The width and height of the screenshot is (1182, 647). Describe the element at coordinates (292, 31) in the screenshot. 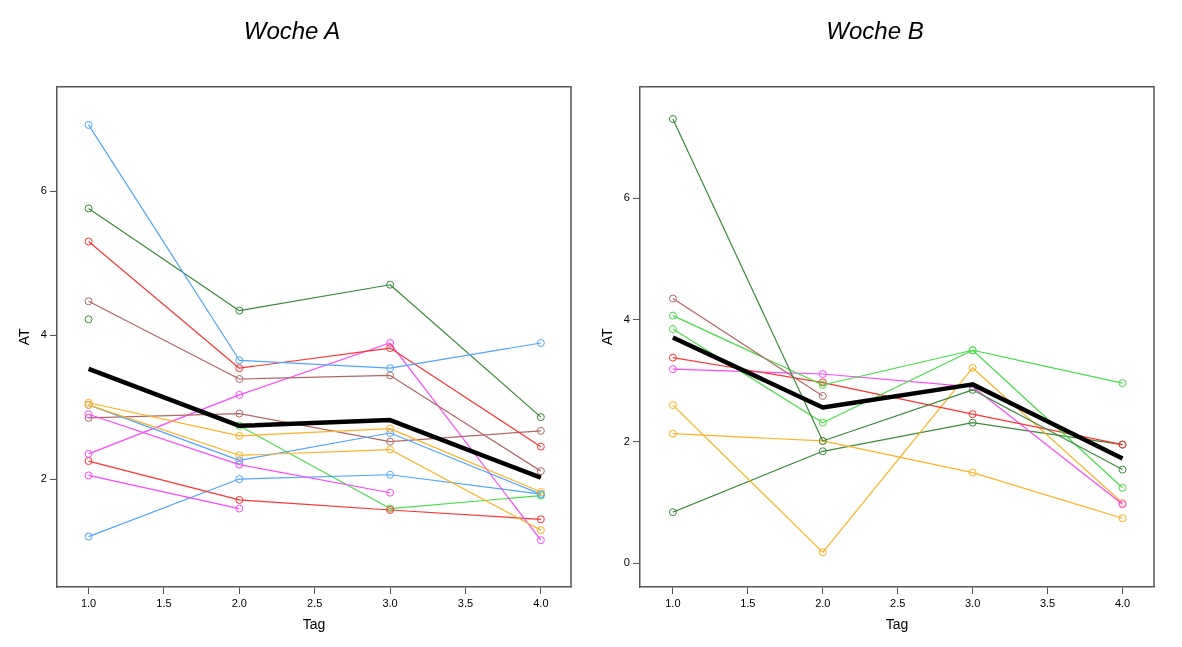

I see `chart-title: Woche A` at that location.